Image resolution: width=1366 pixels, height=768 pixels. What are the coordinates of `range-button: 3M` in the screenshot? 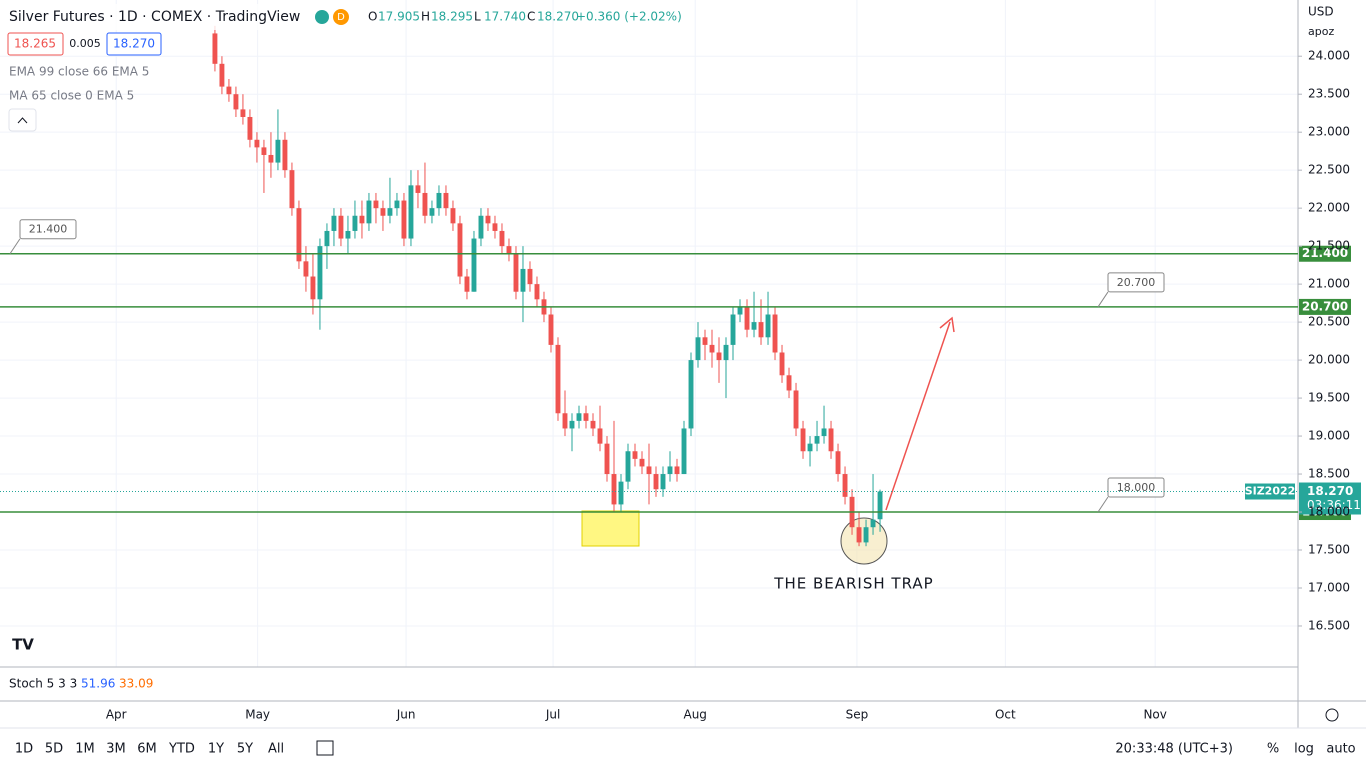 It's located at (116, 749).